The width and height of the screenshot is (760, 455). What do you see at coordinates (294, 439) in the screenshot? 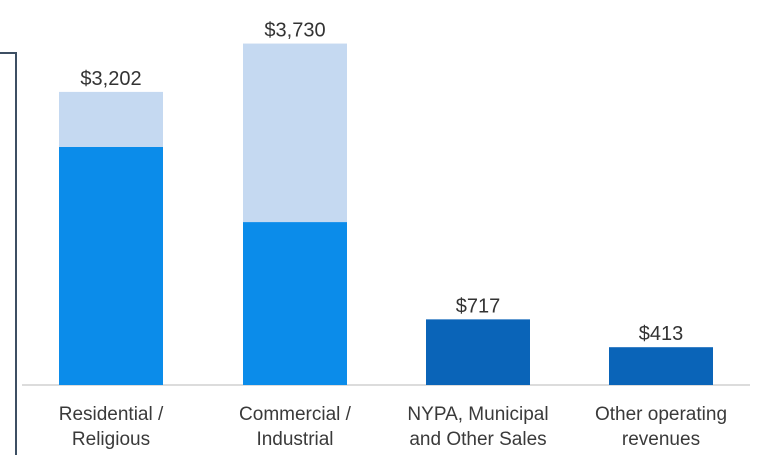
I see `category-label-1-line-1: Industrial` at bounding box center [294, 439].